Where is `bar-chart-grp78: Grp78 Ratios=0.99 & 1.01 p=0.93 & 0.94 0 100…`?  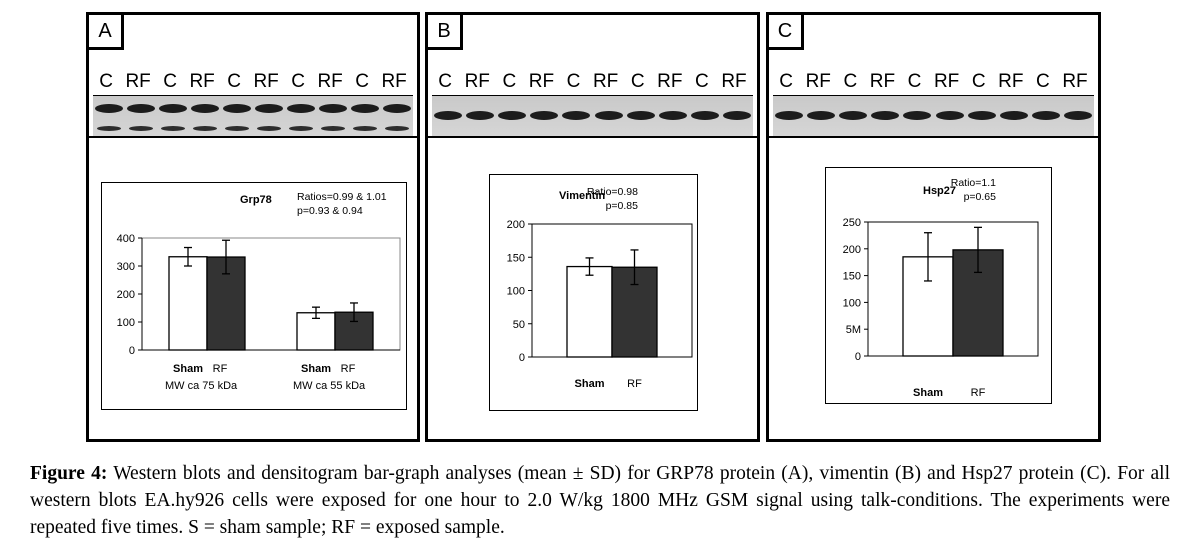
bar-chart-grp78: Grp78 Ratios=0.99 & 1.01 p=0.93 & 0.94 0 100… is located at coordinates (254, 296).